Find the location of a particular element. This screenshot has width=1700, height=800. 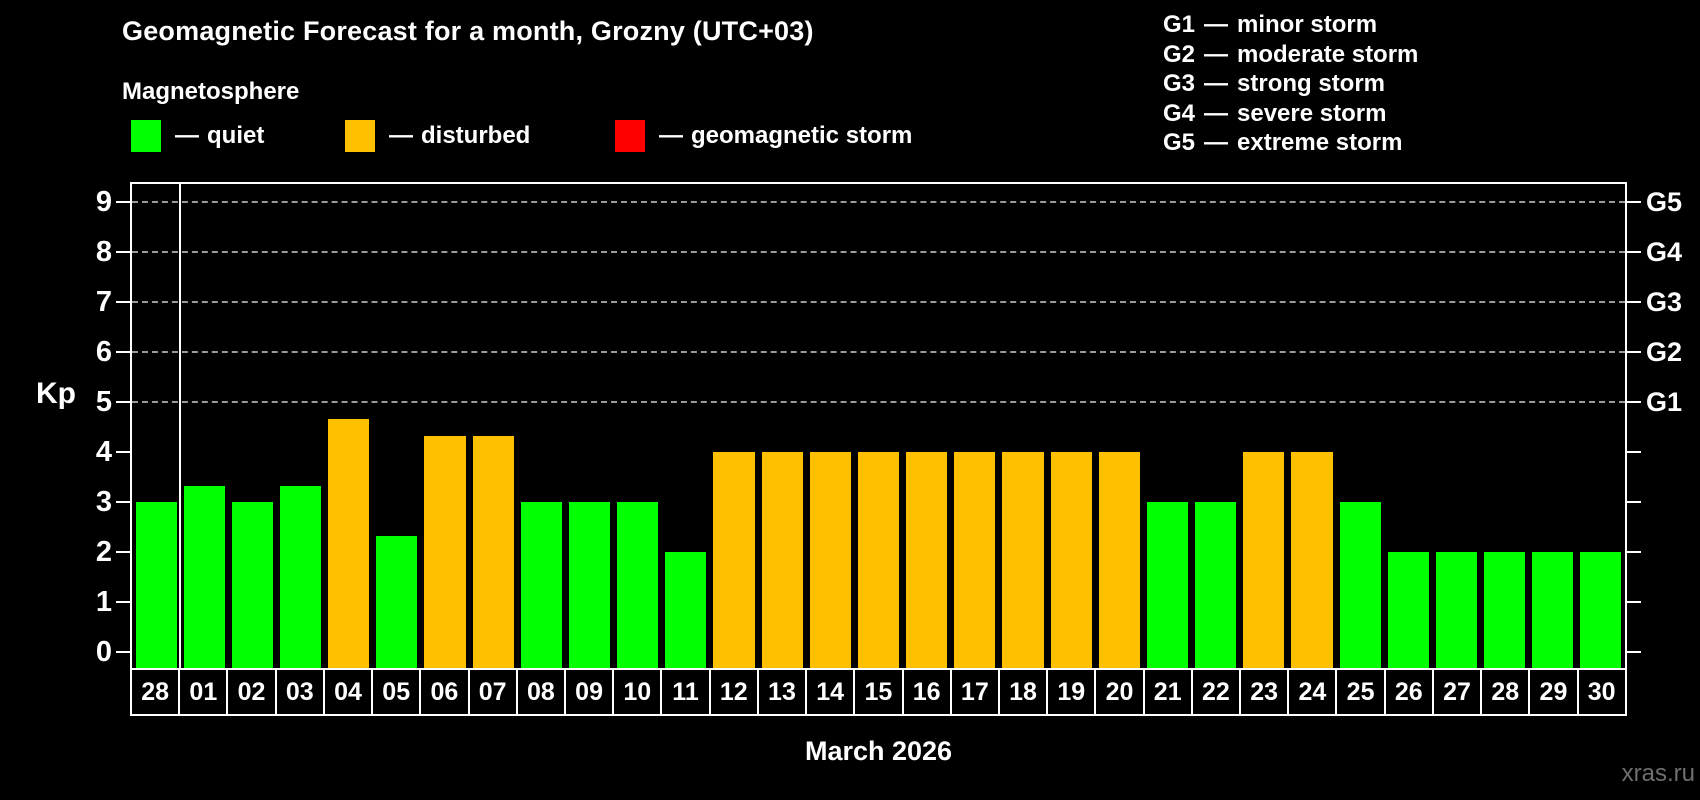

right-axis-label-g2: G2 is located at coordinates (1664, 352).